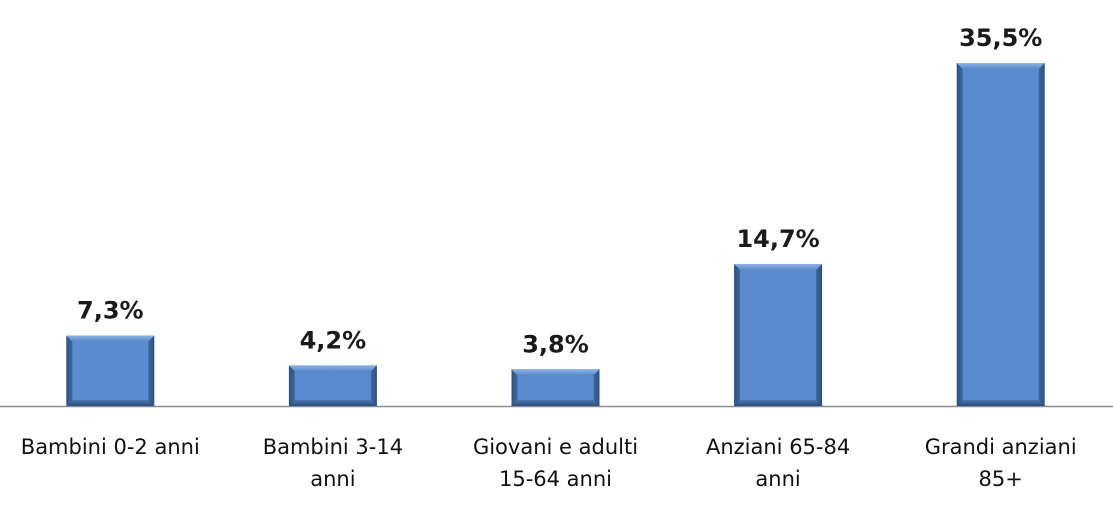  Describe the element at coordinates (555, 479) in the screenshot. I see `category-label-line: 15-64 anni` at that location.